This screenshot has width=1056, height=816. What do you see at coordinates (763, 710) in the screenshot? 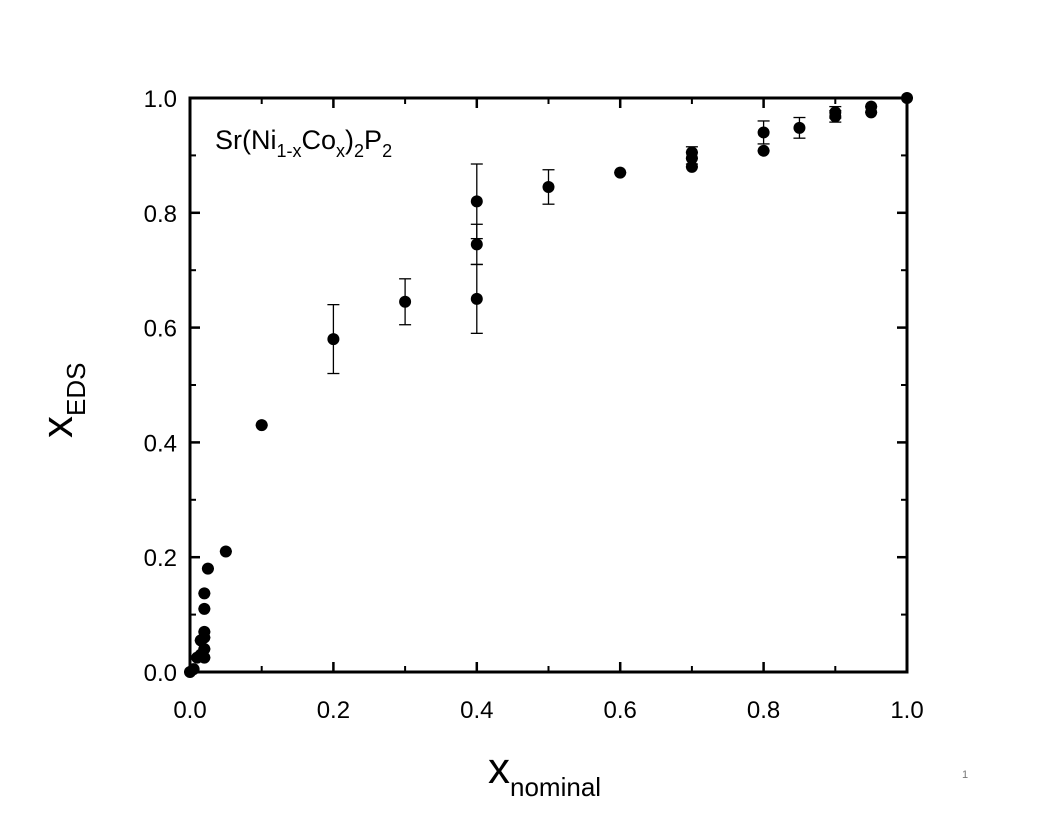
I see `x-tick-label: 0.8` at bounding box center [763, 710].